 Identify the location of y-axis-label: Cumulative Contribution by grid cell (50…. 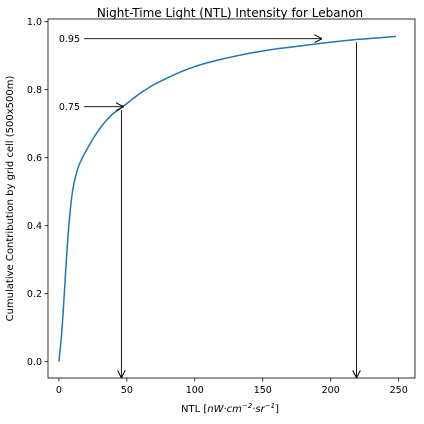
(10, 199).